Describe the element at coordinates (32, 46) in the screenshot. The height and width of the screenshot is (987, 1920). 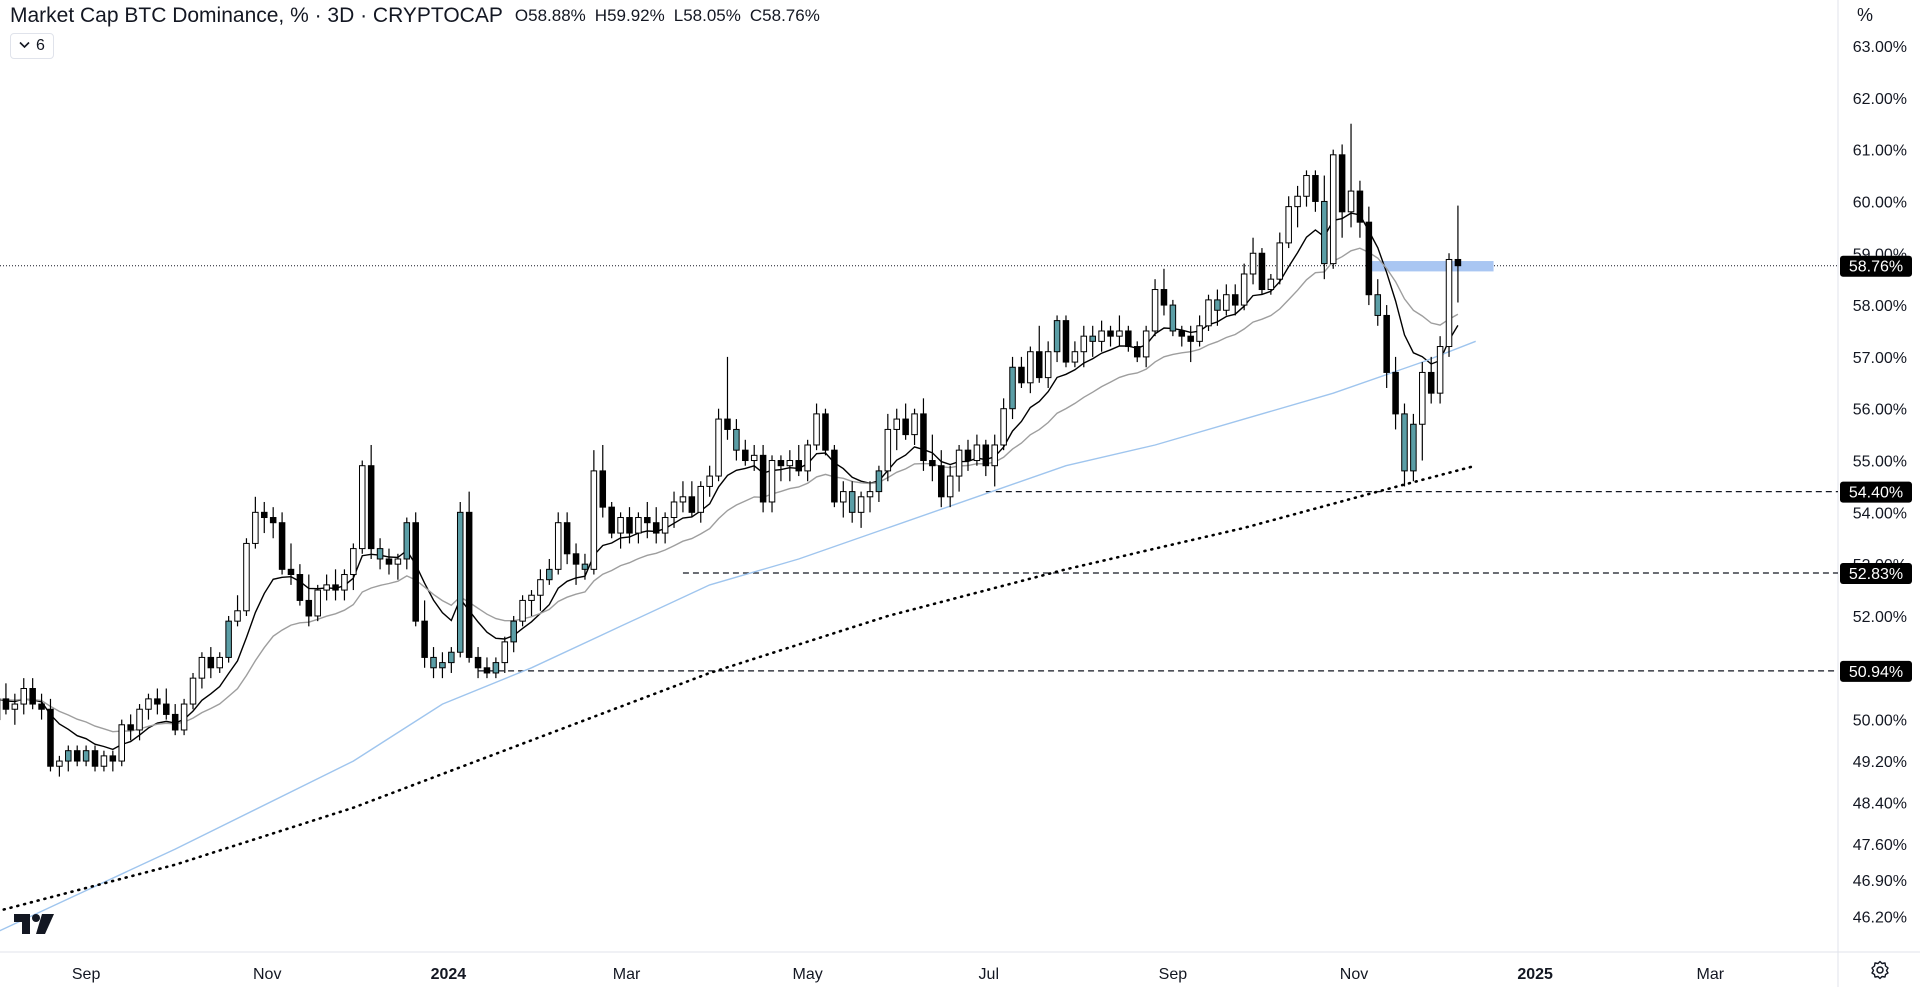
I see `indicators-collapse-button: 6` at that location.